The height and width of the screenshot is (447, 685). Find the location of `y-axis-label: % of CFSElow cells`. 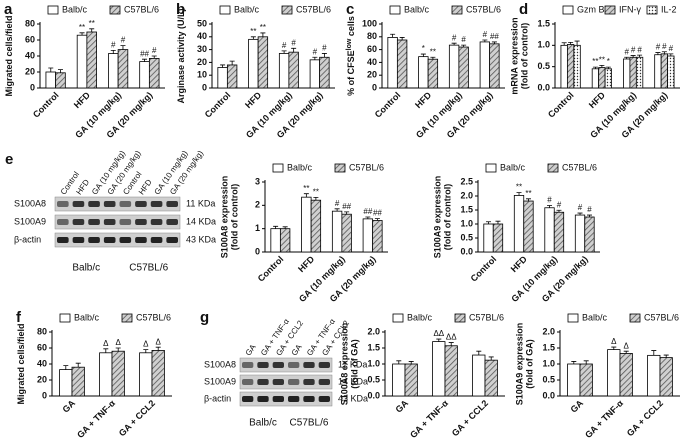

y-axis-label: % of CFSElow cells is located at coordinates (351, 56).